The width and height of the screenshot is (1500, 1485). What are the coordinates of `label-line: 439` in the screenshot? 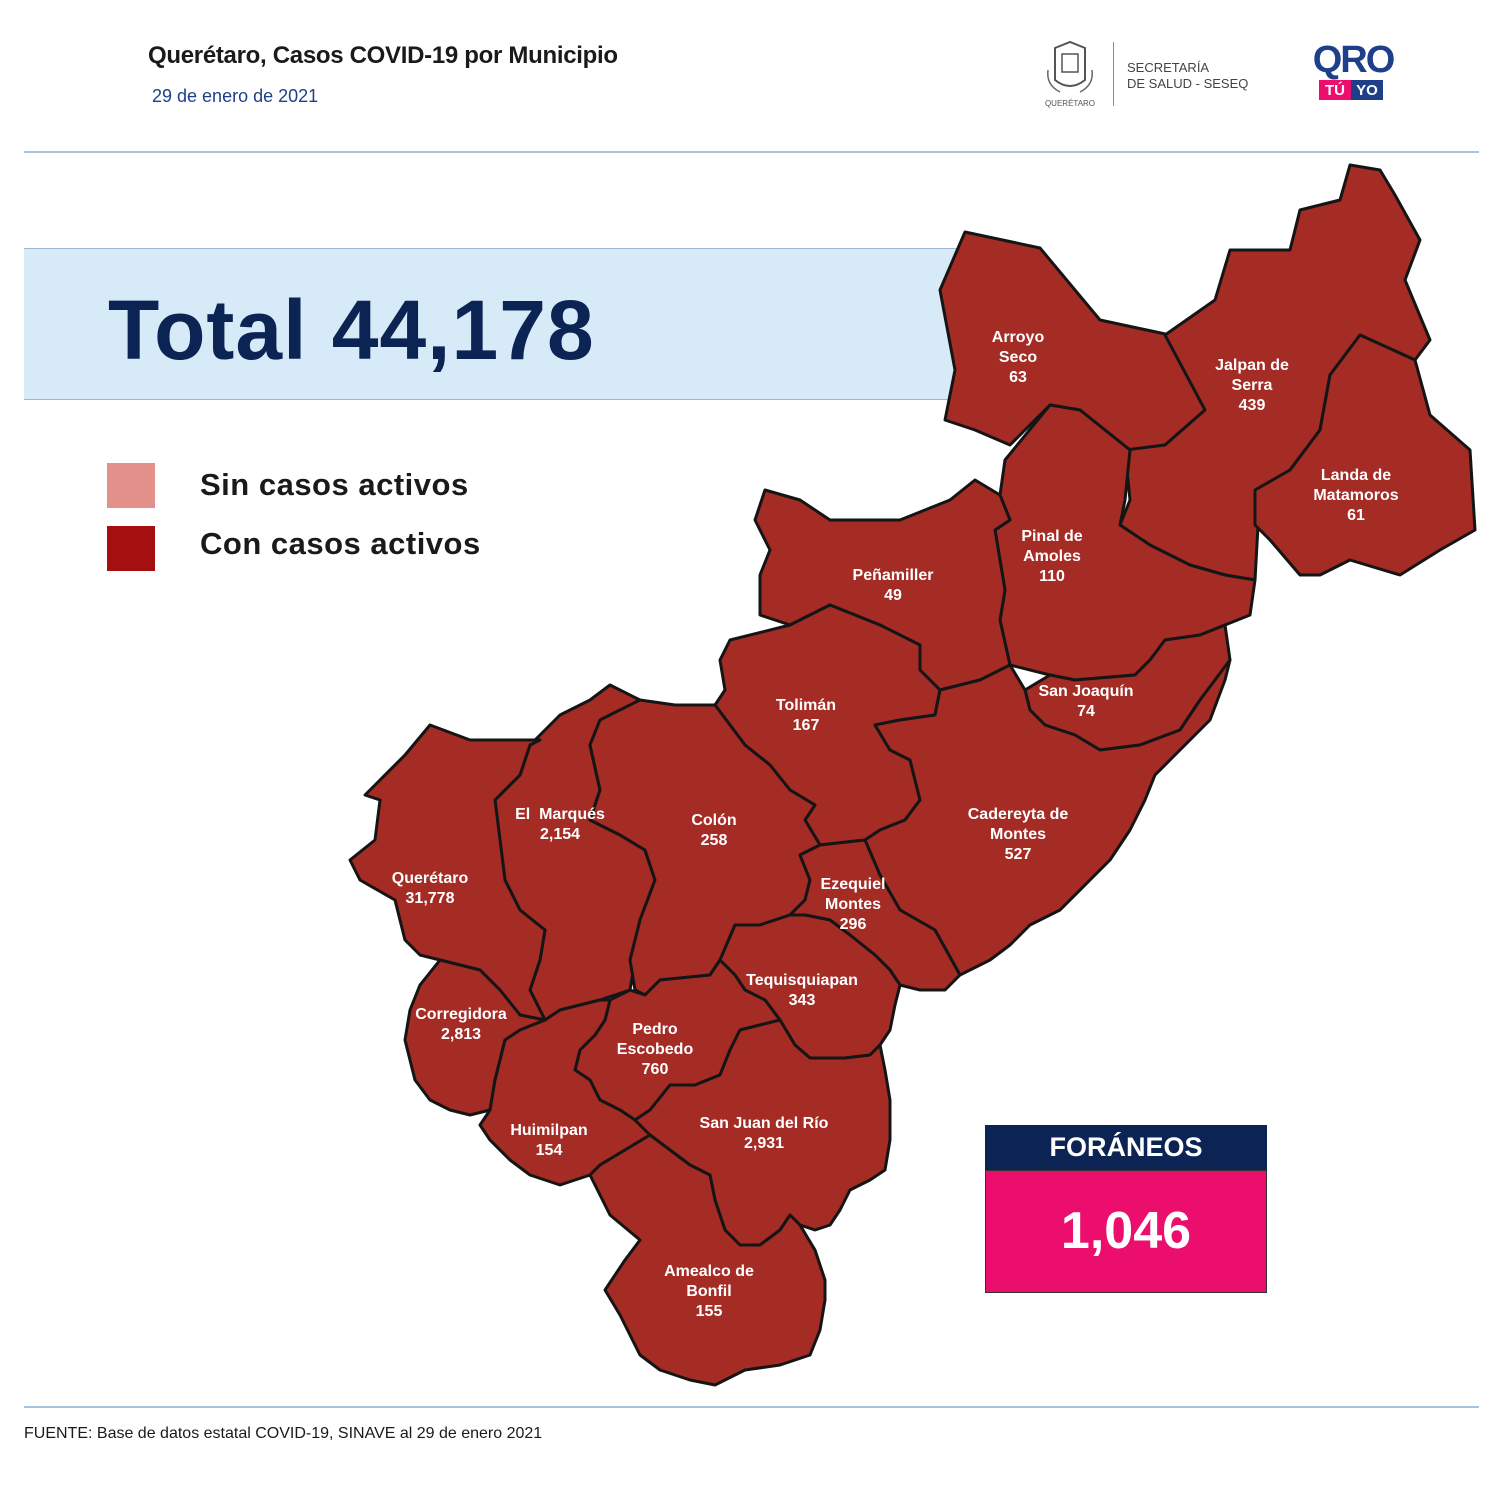 It's located at (1252, 405).